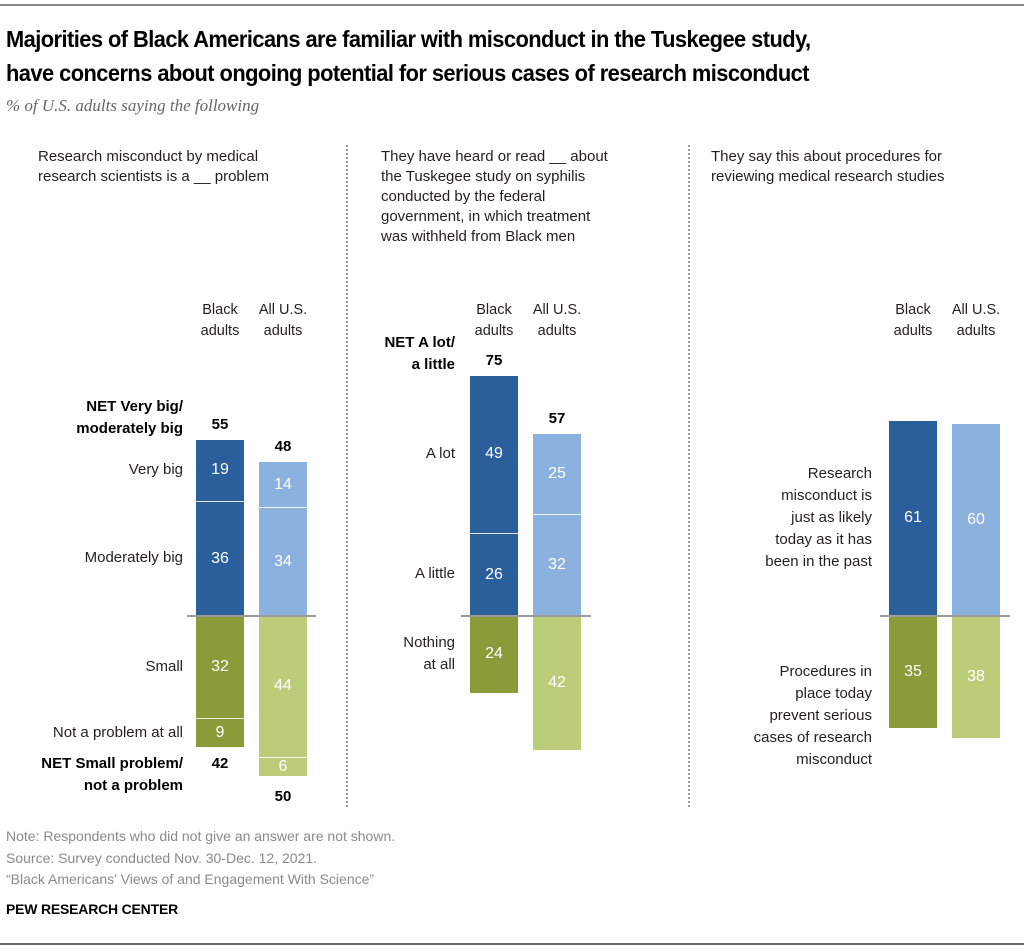  What do you see at coordinates (512, 944) in the screenshot?
I see `bottom-rule` at bounding box center [512, 944].